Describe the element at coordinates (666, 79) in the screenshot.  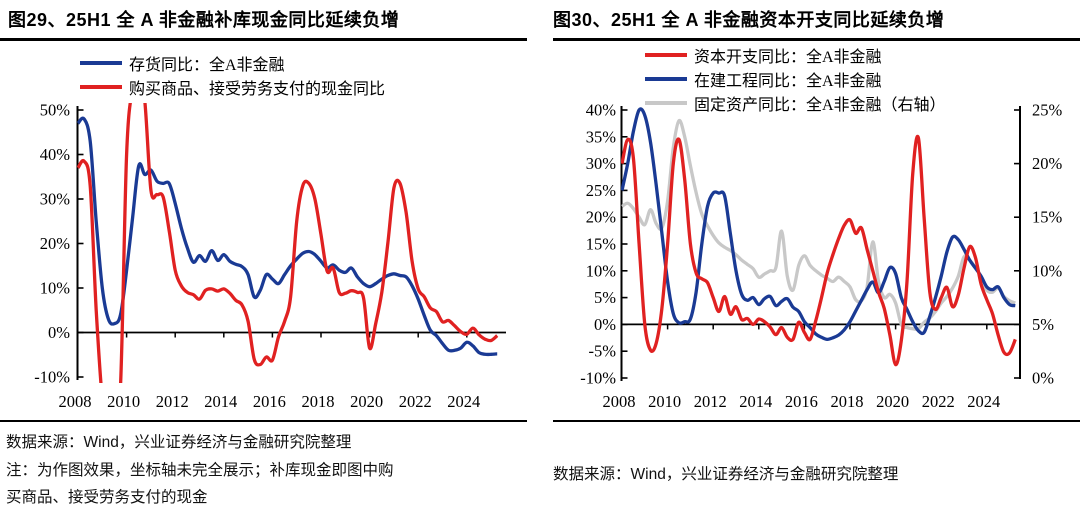
I see `legend-swatch-cip_yoy` at that location.